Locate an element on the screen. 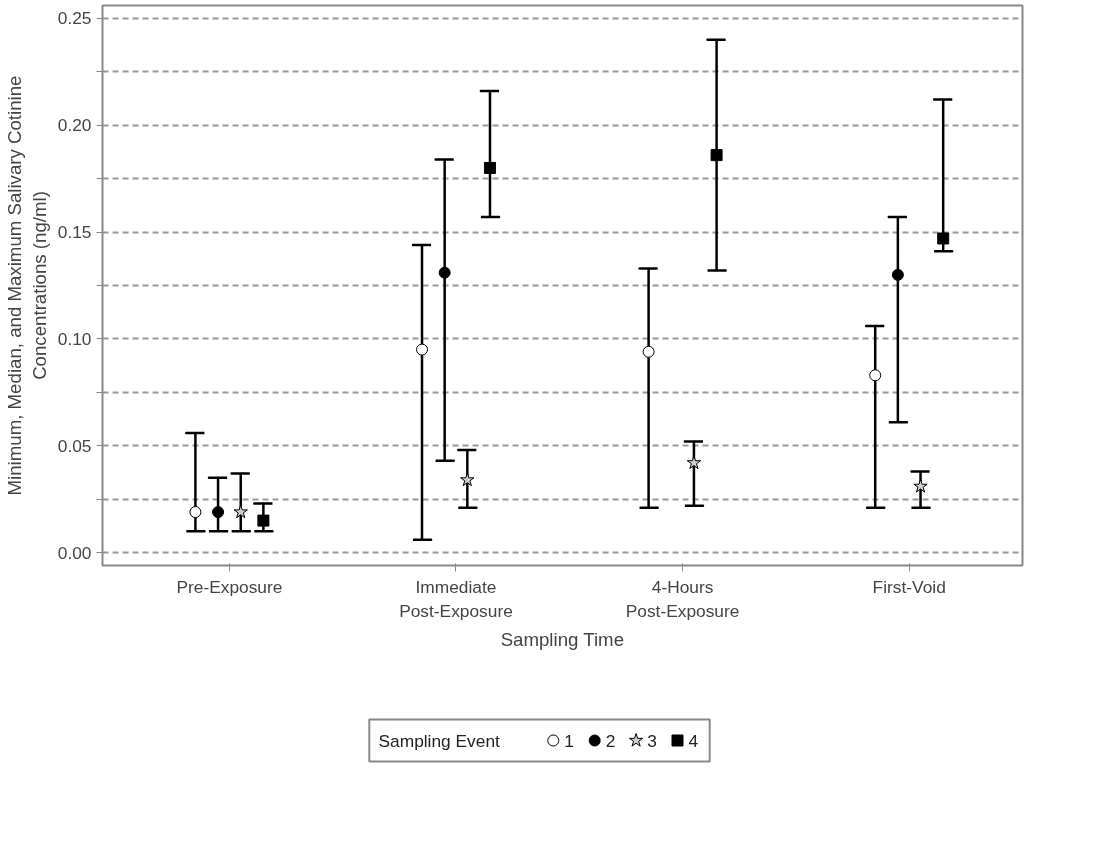  x-axis-title: Sampling Time is located at coordinates (562, 639).